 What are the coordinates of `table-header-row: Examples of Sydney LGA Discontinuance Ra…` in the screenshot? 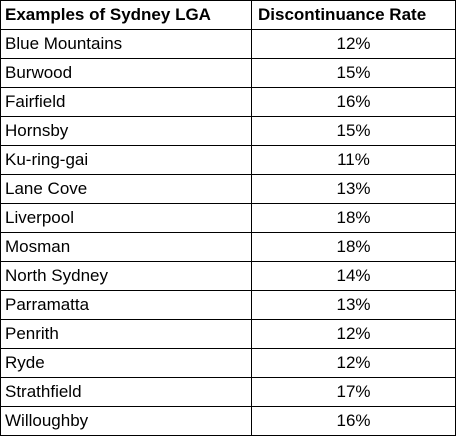 It's located at (228, 15).